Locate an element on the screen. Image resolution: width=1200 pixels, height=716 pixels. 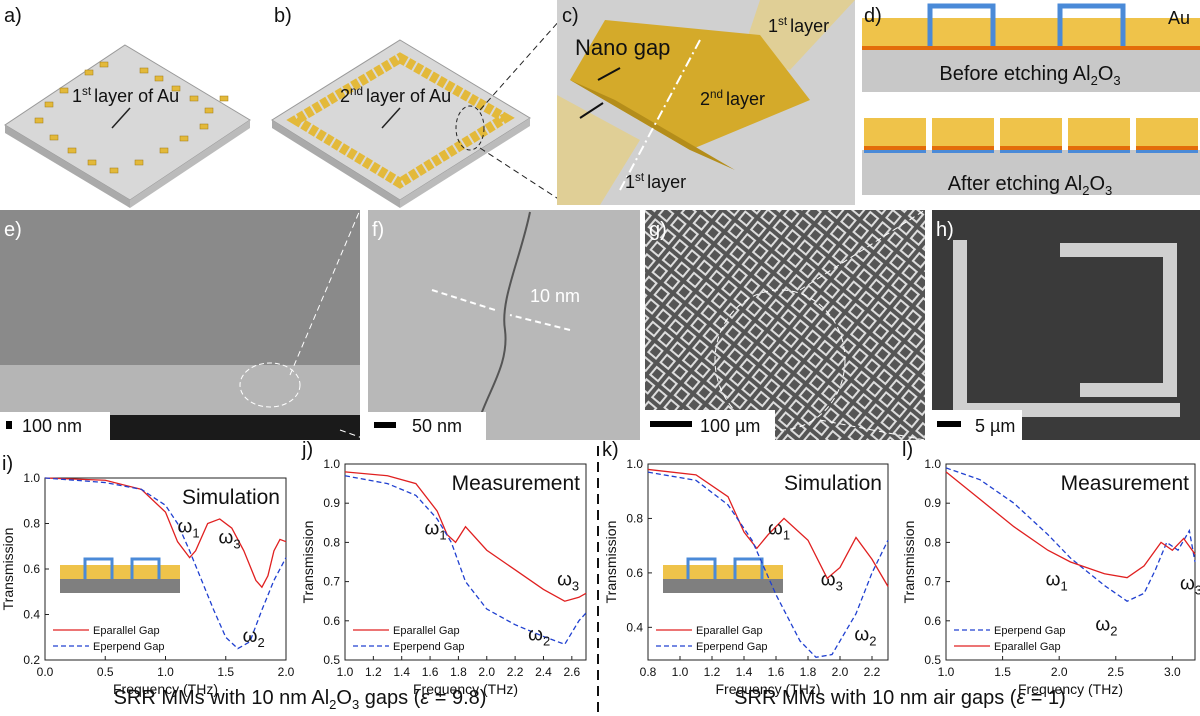
scale-bar-label: 5 µm is located at coordinates (995, 426).